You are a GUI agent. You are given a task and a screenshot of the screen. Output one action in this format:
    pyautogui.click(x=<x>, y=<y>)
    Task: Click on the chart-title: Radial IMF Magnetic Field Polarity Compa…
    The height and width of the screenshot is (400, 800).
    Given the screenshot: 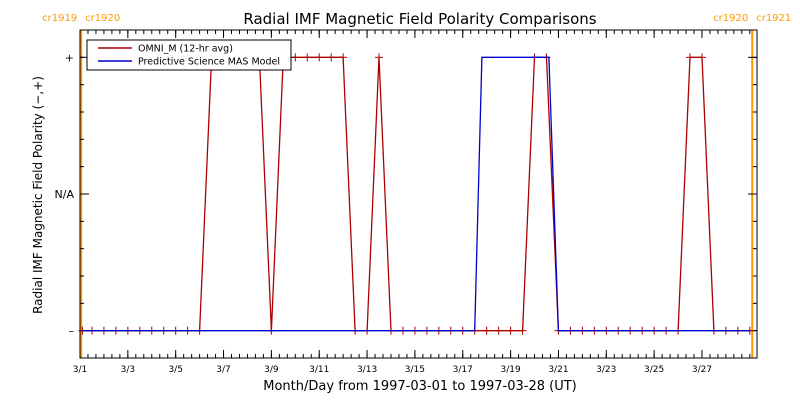 What is the action you would take?
    pyautogui.click(x=419, y=19)
    